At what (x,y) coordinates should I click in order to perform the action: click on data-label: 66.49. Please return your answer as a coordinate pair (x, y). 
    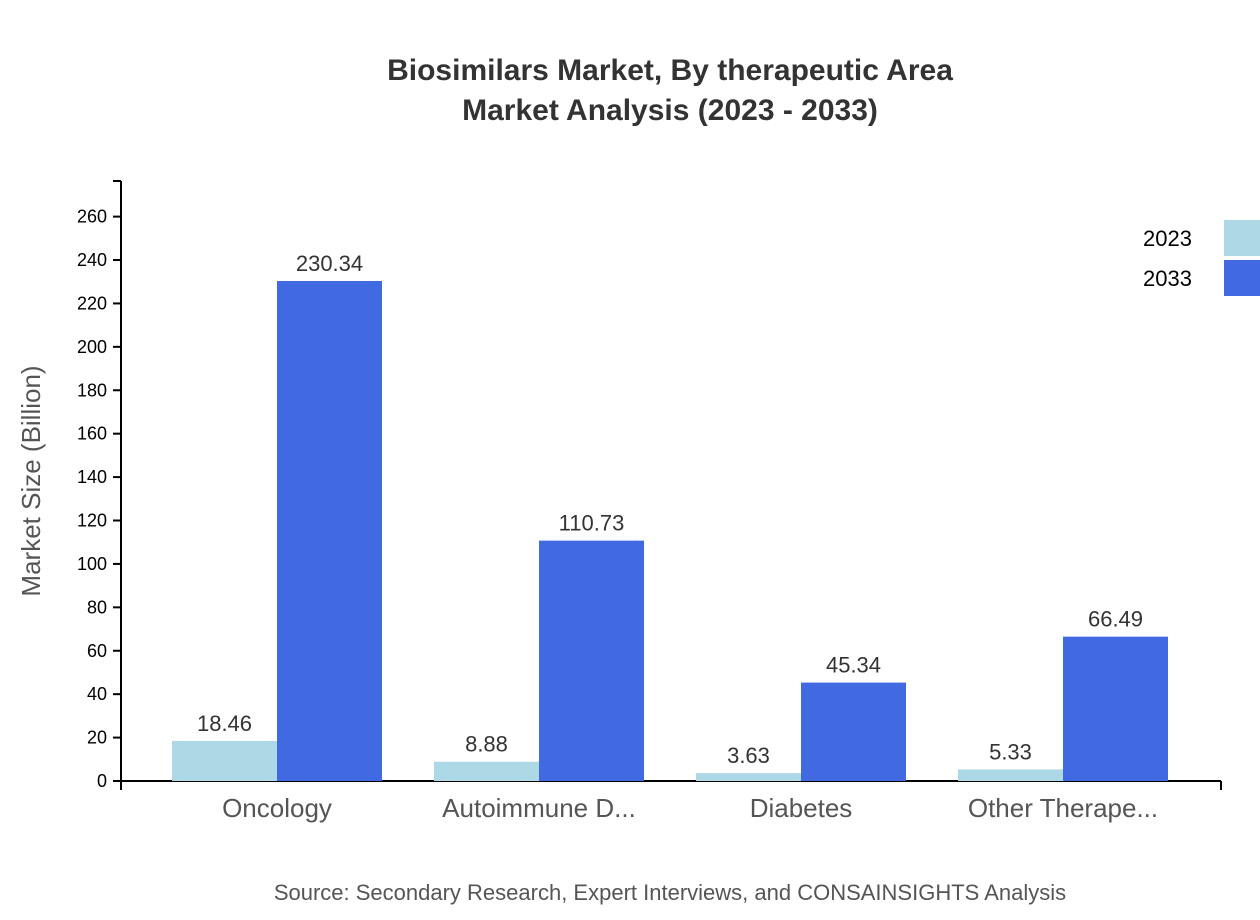
    Looking at the image, I should click on (1115, 619).